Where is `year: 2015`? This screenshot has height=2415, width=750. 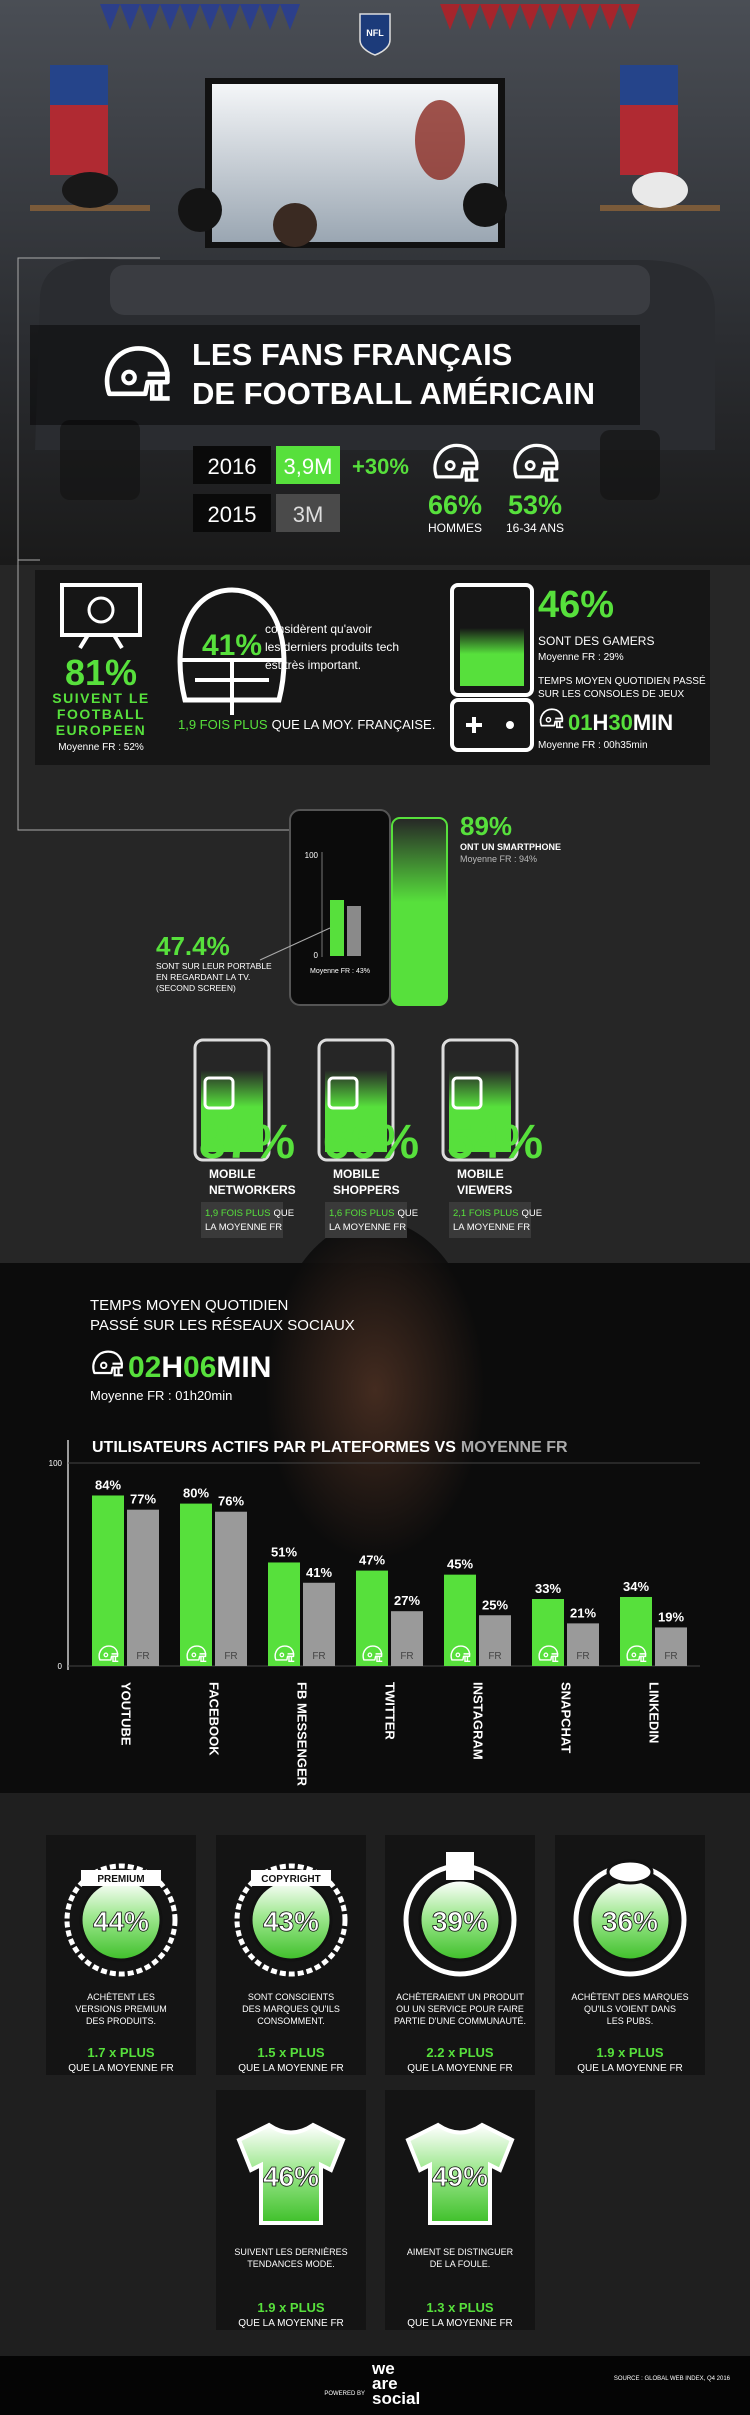 year: 2015 is located at coordinates (232, 514).